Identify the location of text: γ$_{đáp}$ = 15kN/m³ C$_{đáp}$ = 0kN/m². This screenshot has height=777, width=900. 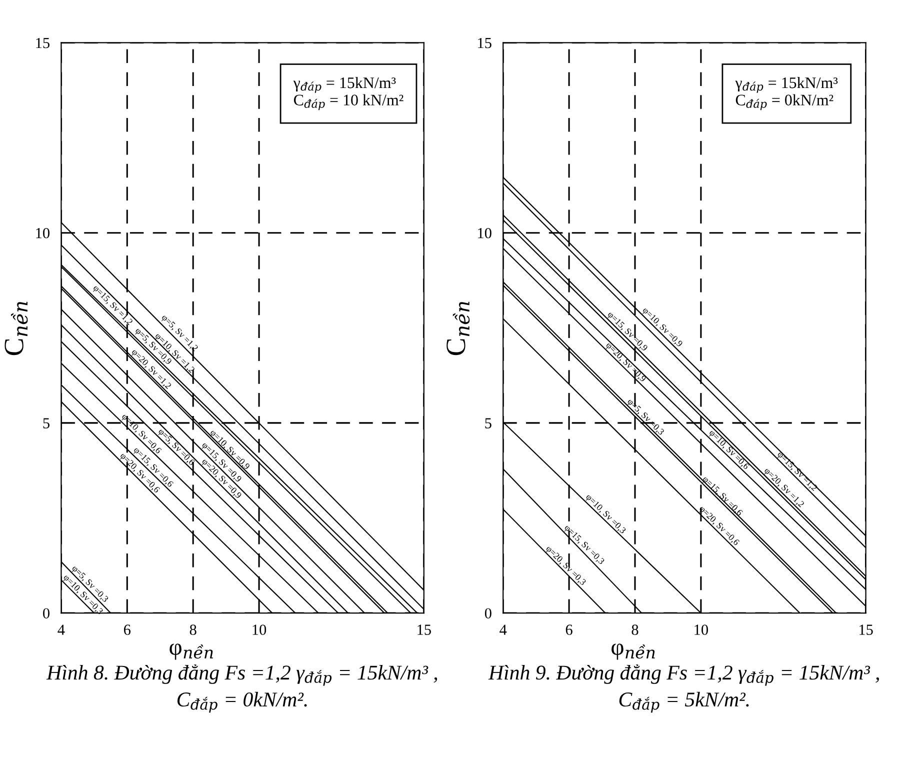
(786, 93).